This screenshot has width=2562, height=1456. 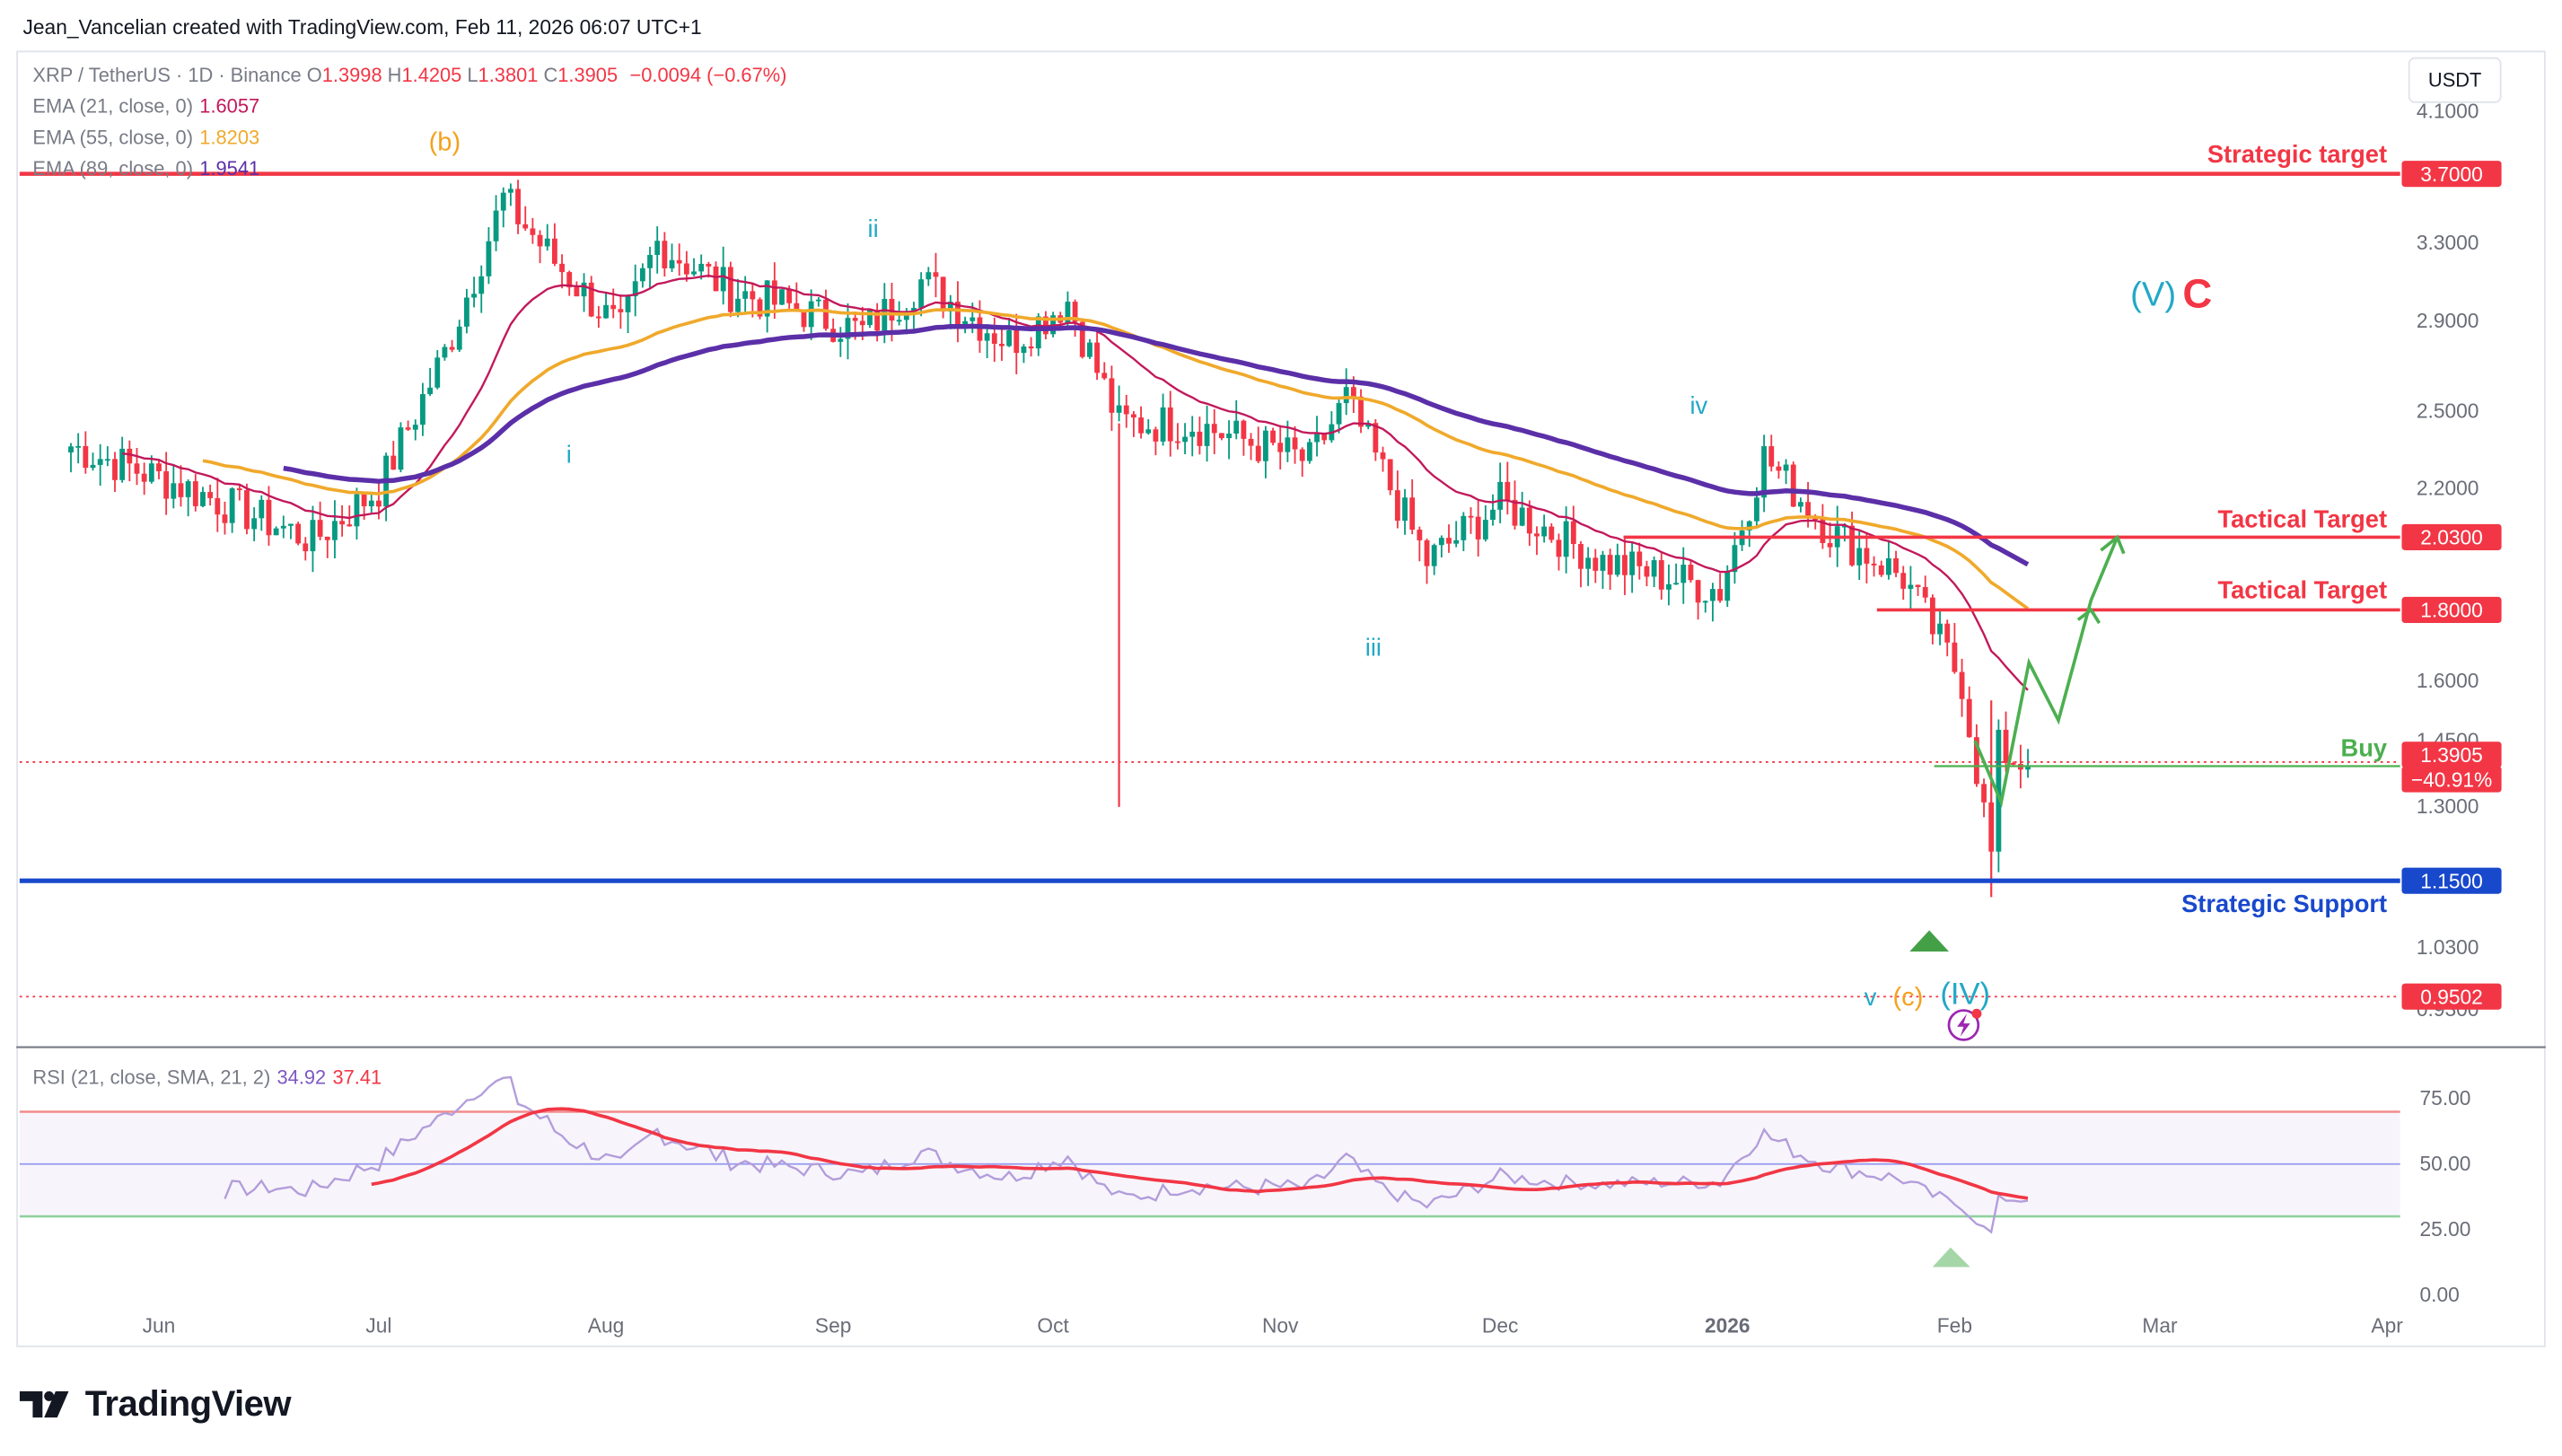 I want to click on wave-label-4: iv, so click(x=1698, y=405).